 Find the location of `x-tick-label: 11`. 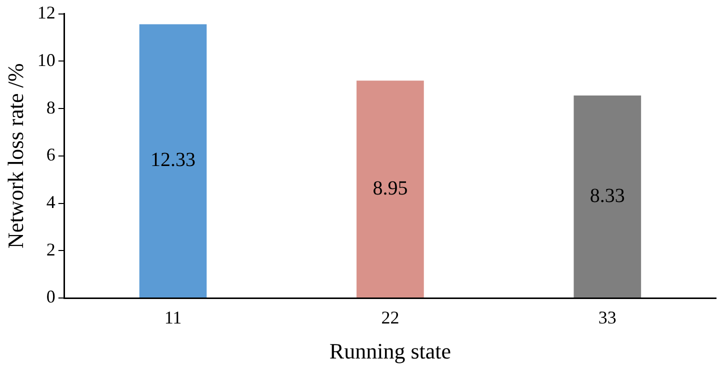

x-tick-label: 11 is located at coordinates (173, 318).